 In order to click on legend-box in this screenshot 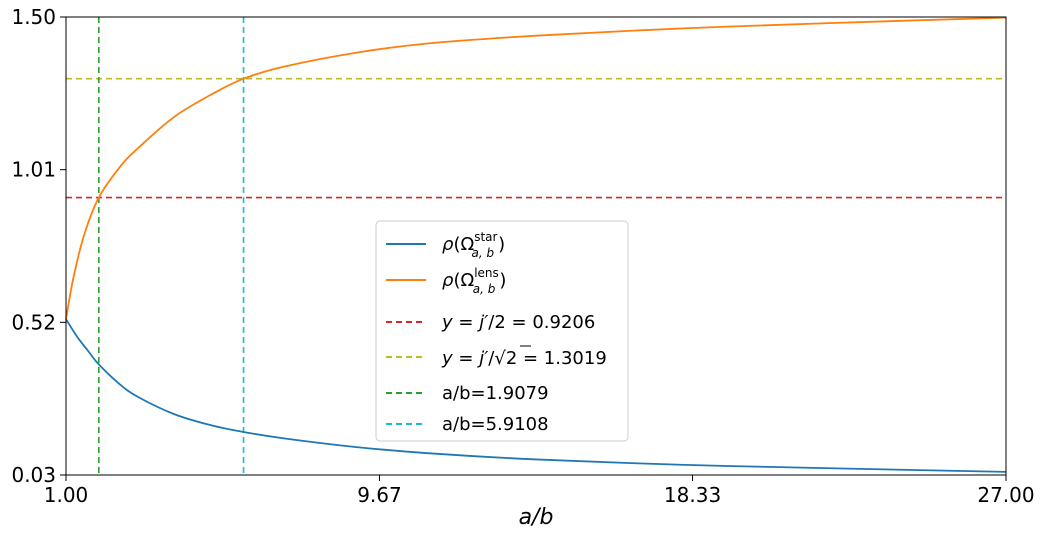, I will do `click(502, 331)`.